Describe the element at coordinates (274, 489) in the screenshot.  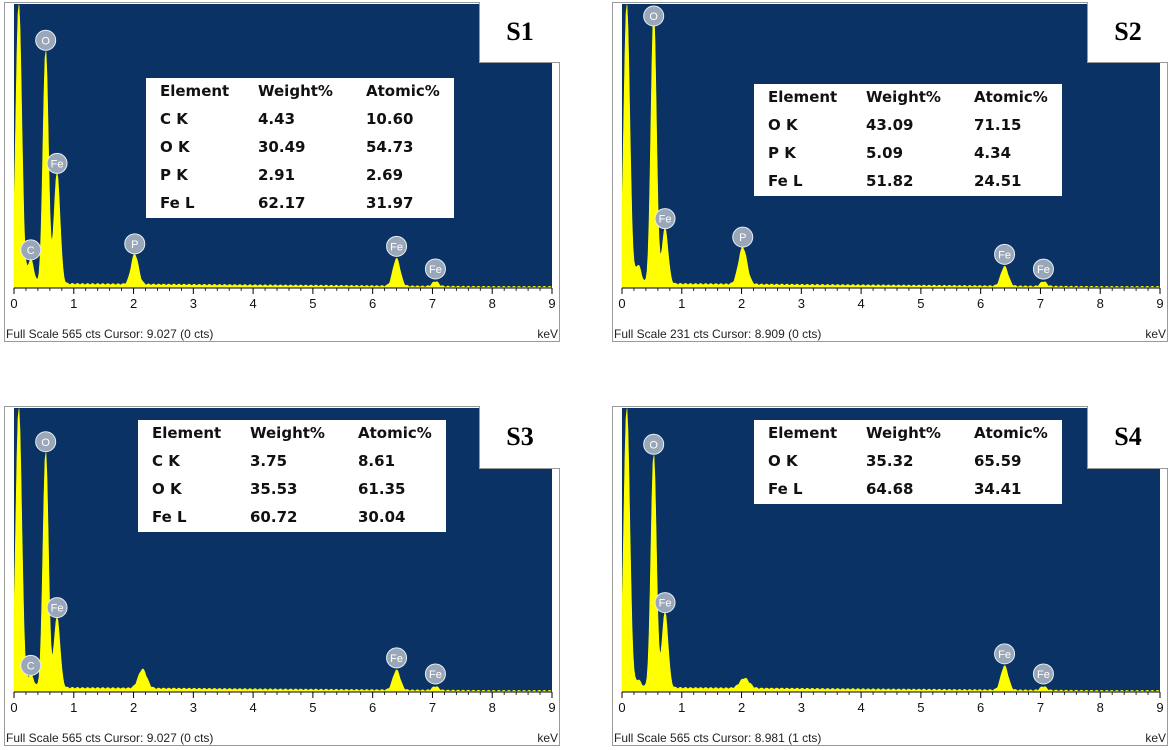
I see `table-cell: 35.53` at that location.